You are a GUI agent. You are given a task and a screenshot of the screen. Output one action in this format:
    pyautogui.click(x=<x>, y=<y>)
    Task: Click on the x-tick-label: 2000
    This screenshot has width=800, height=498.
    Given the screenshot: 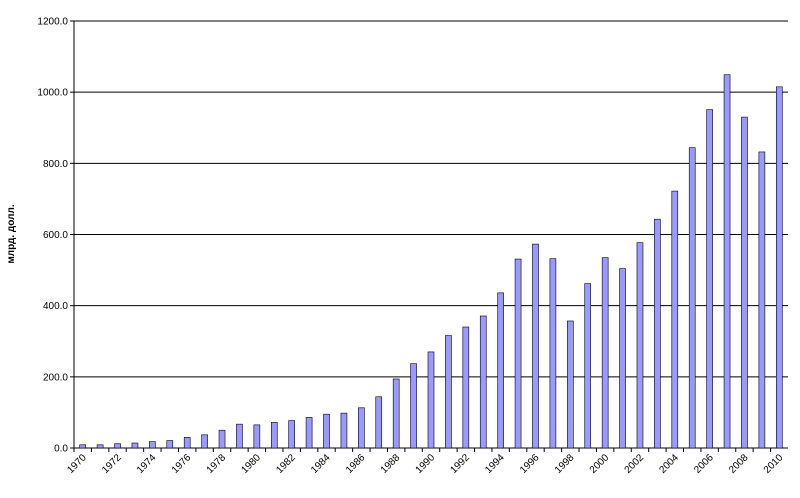 What is the action you would take?
    pyautogui.click(x=600, y=464)
    